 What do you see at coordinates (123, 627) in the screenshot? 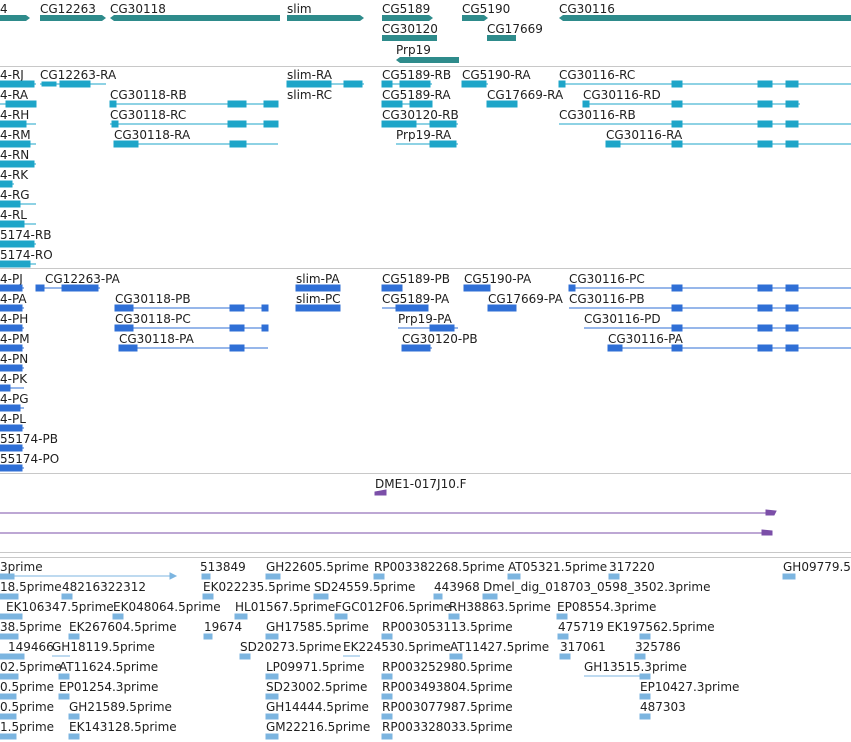
I see `est-label: EK267604.5prime` at bounding box center [123, 627].